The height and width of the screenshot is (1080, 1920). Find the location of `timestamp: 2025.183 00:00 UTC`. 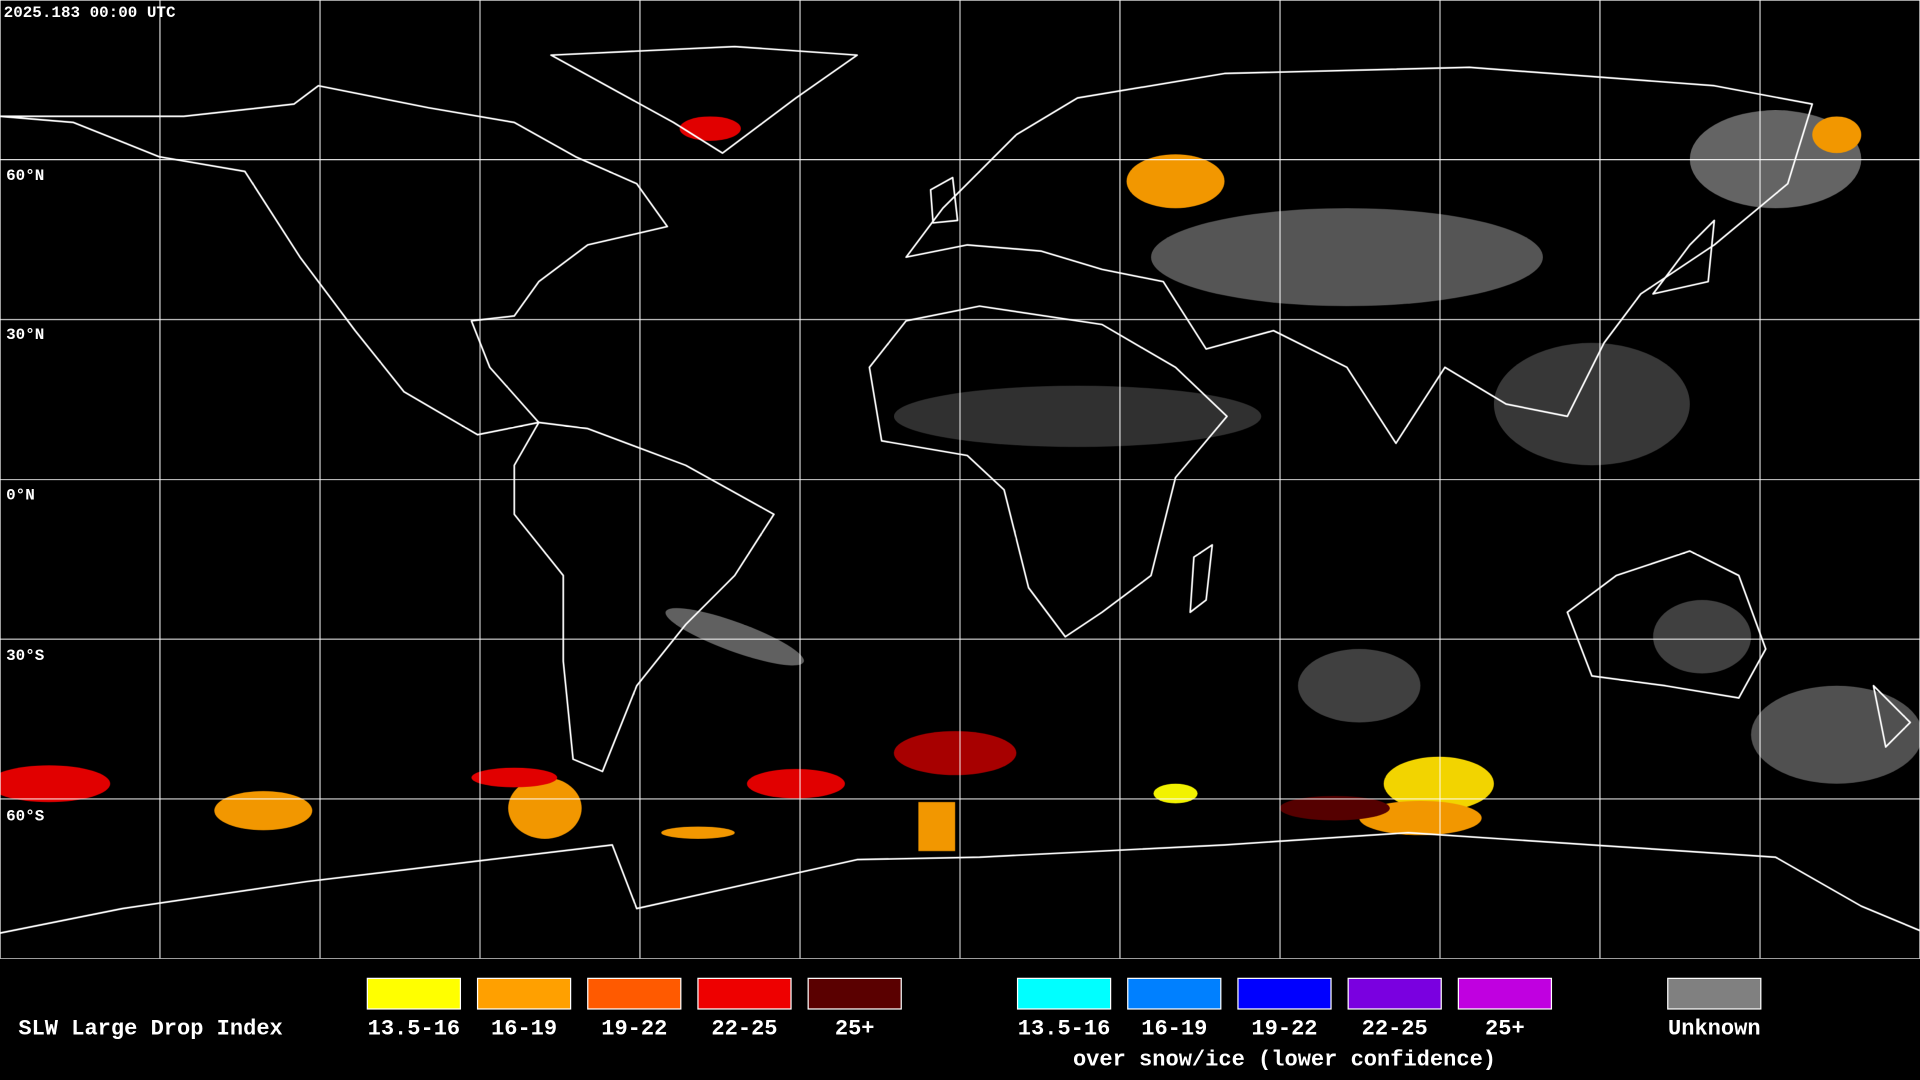

timestamp: 2025.183 00:00 UTC is located at coordinates (90, 13).